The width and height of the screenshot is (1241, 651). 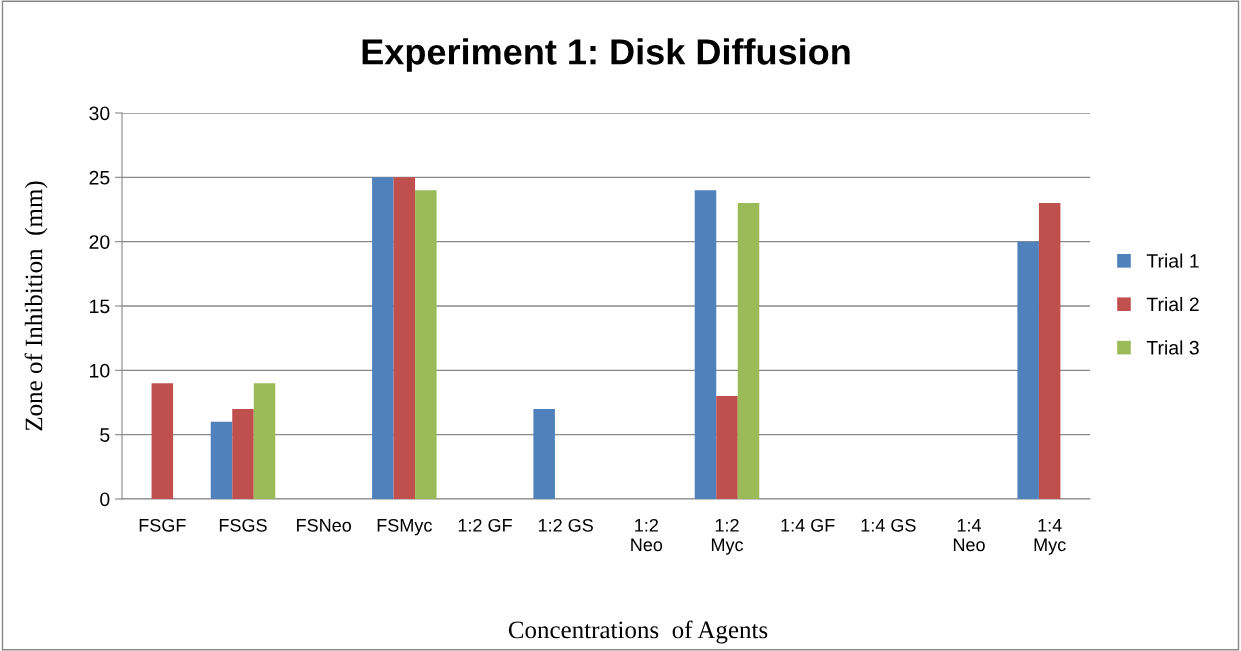 What do you see at coordinates (36, 306) in the screenshot?
I see `y-axis-title: Zone of Inhibition (mm)` at bounding box center [36, 306].